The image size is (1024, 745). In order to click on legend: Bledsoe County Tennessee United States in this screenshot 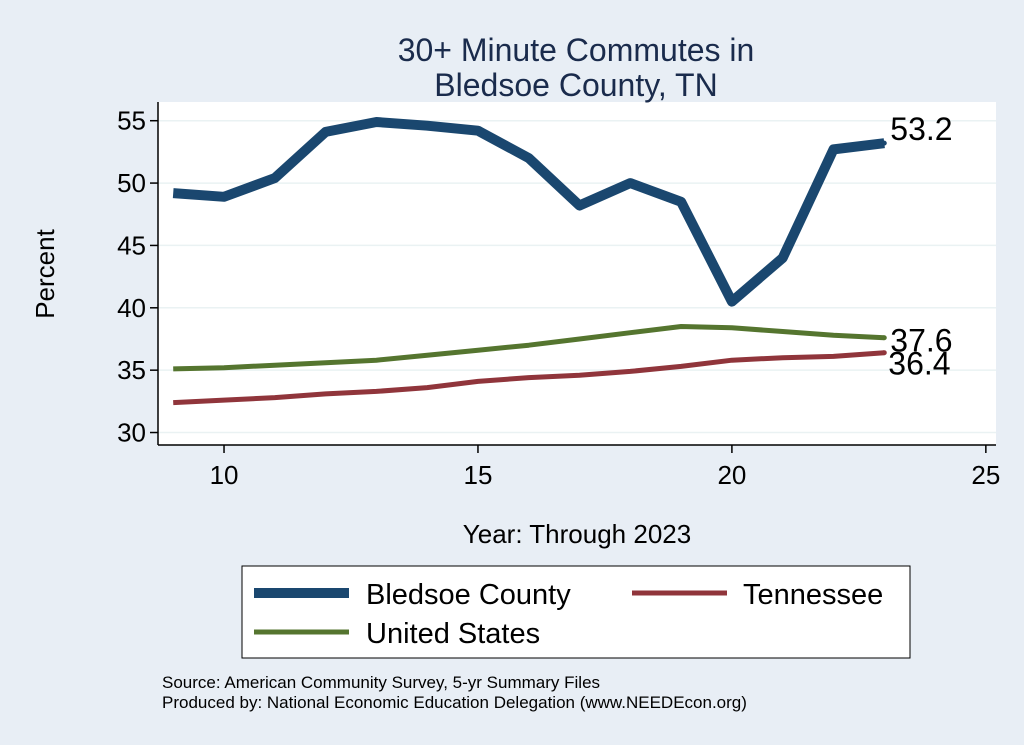, I will do `click(576, 612)`.